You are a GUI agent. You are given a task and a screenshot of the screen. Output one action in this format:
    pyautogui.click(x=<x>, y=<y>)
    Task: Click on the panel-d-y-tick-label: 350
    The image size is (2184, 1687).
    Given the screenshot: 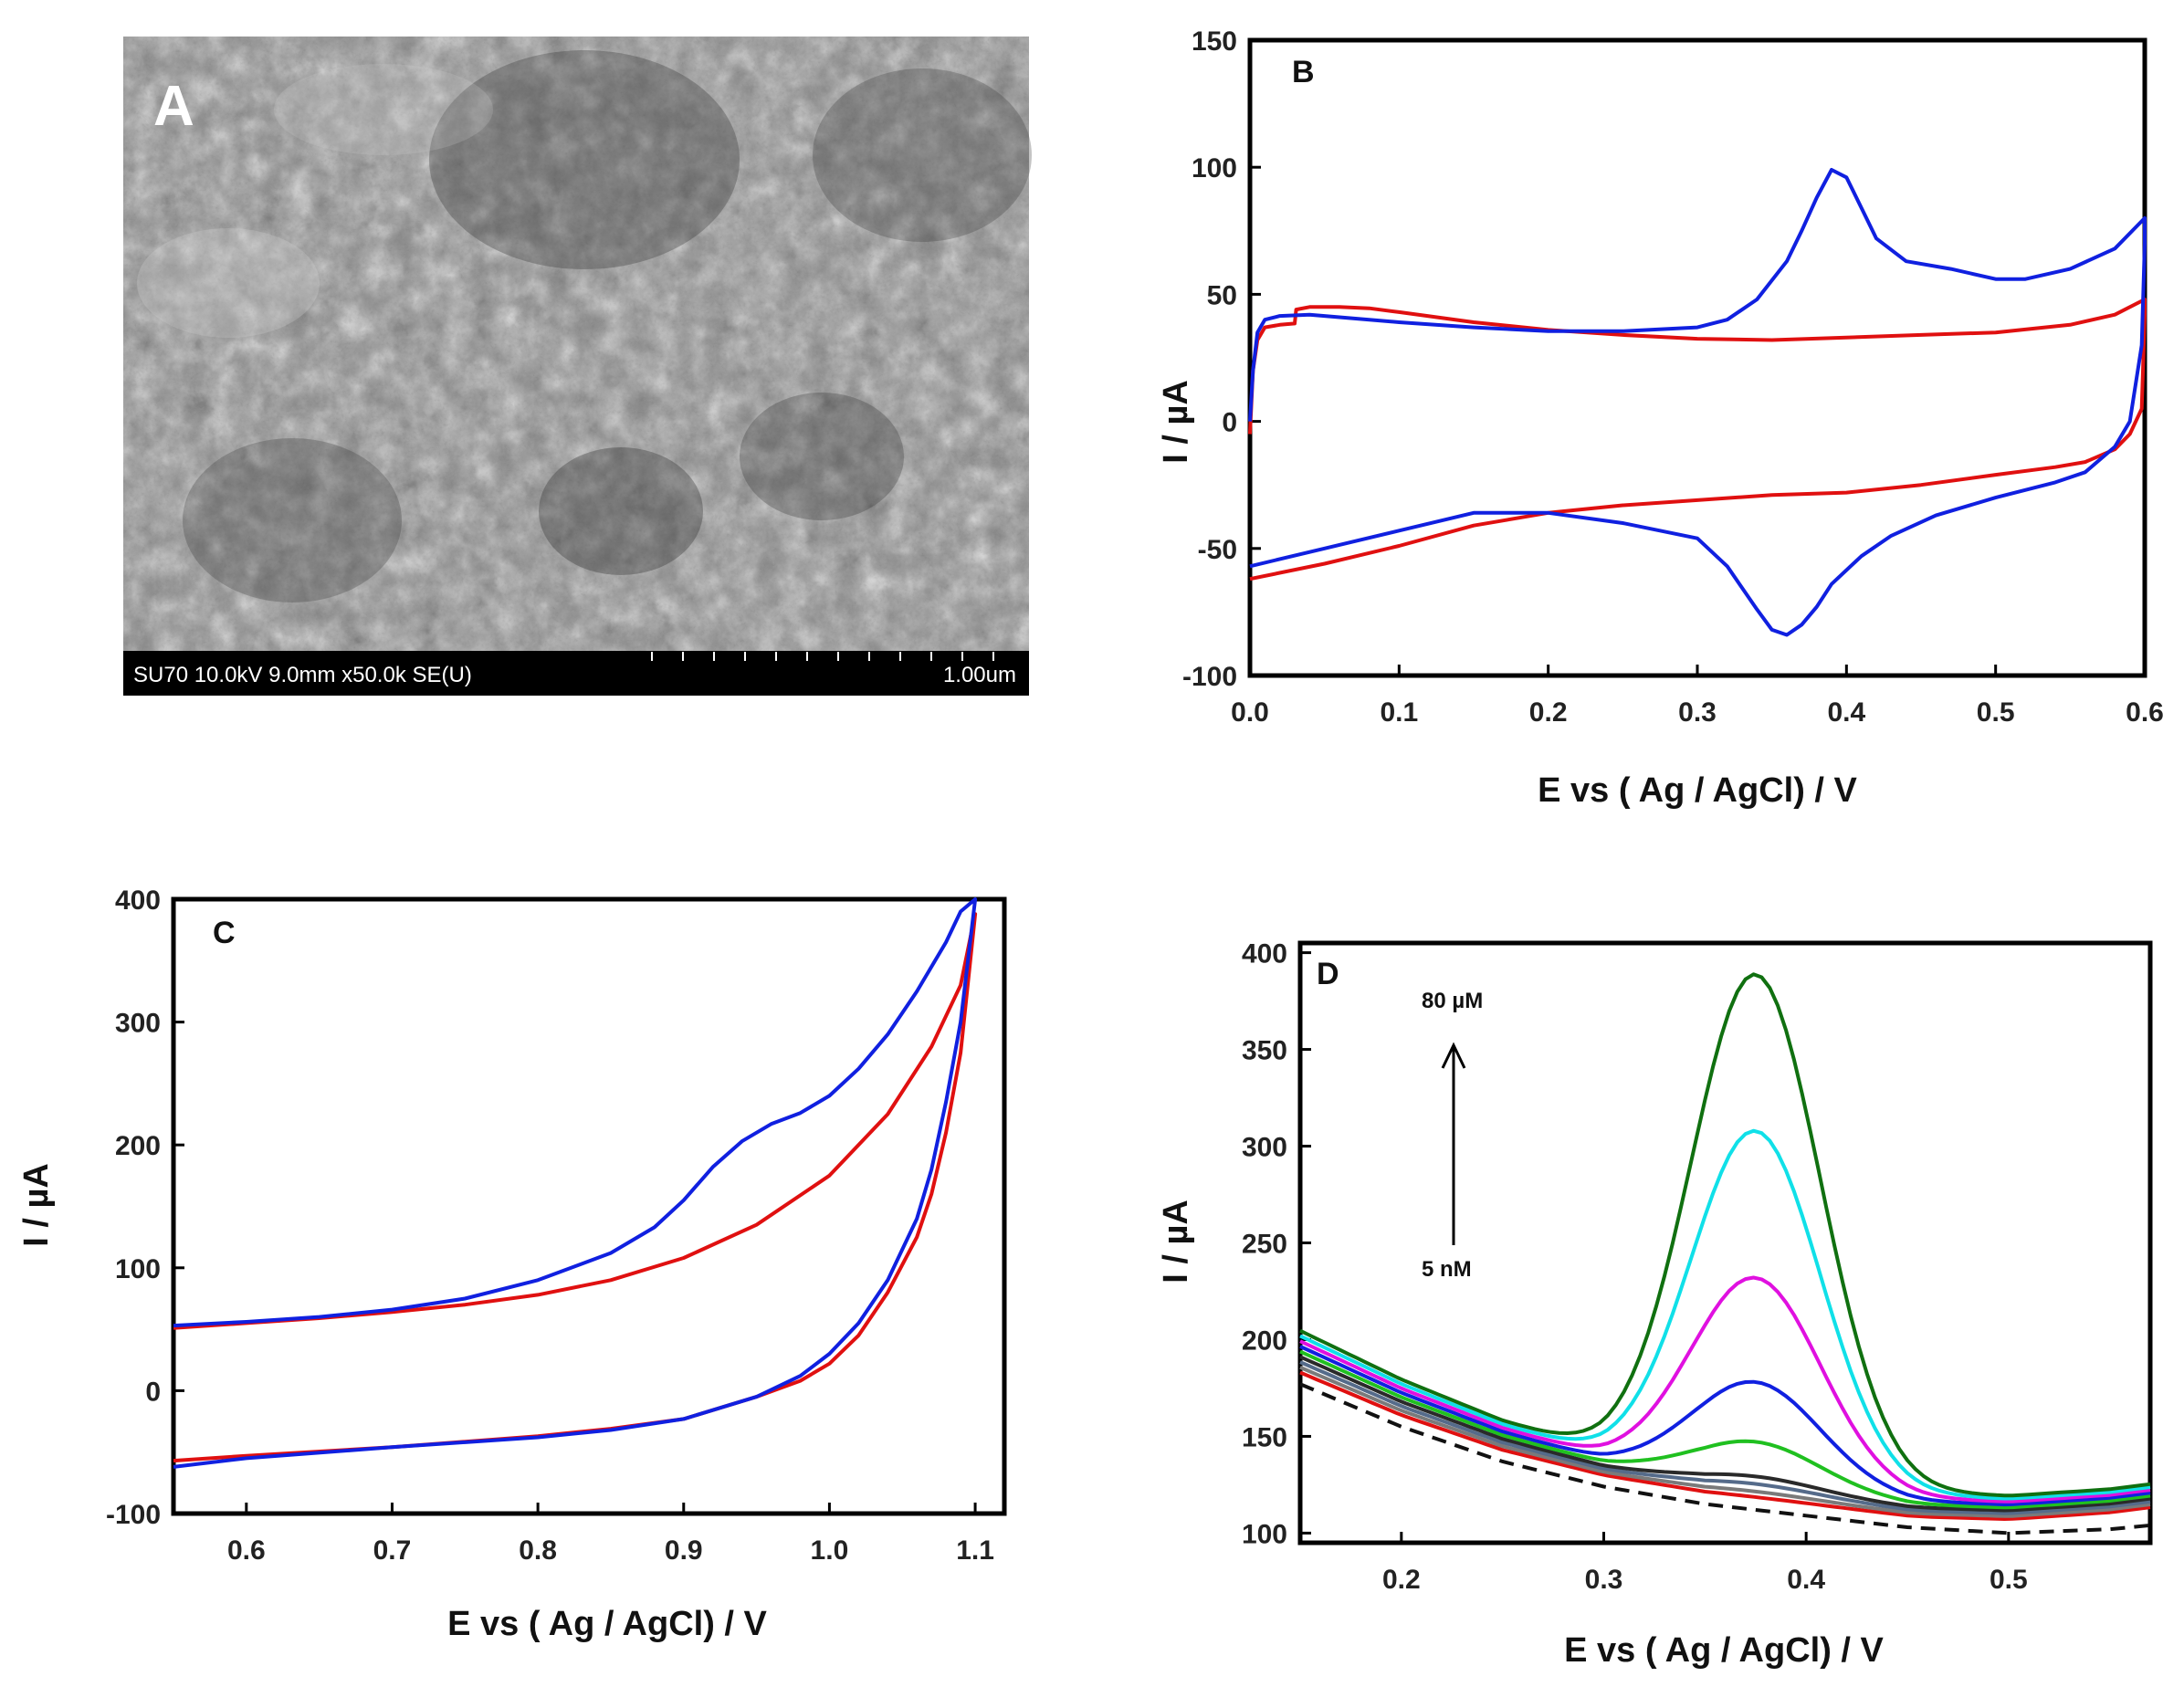 What is the action you would take?
    pyautogui.click(x=1264, y=1051)
    